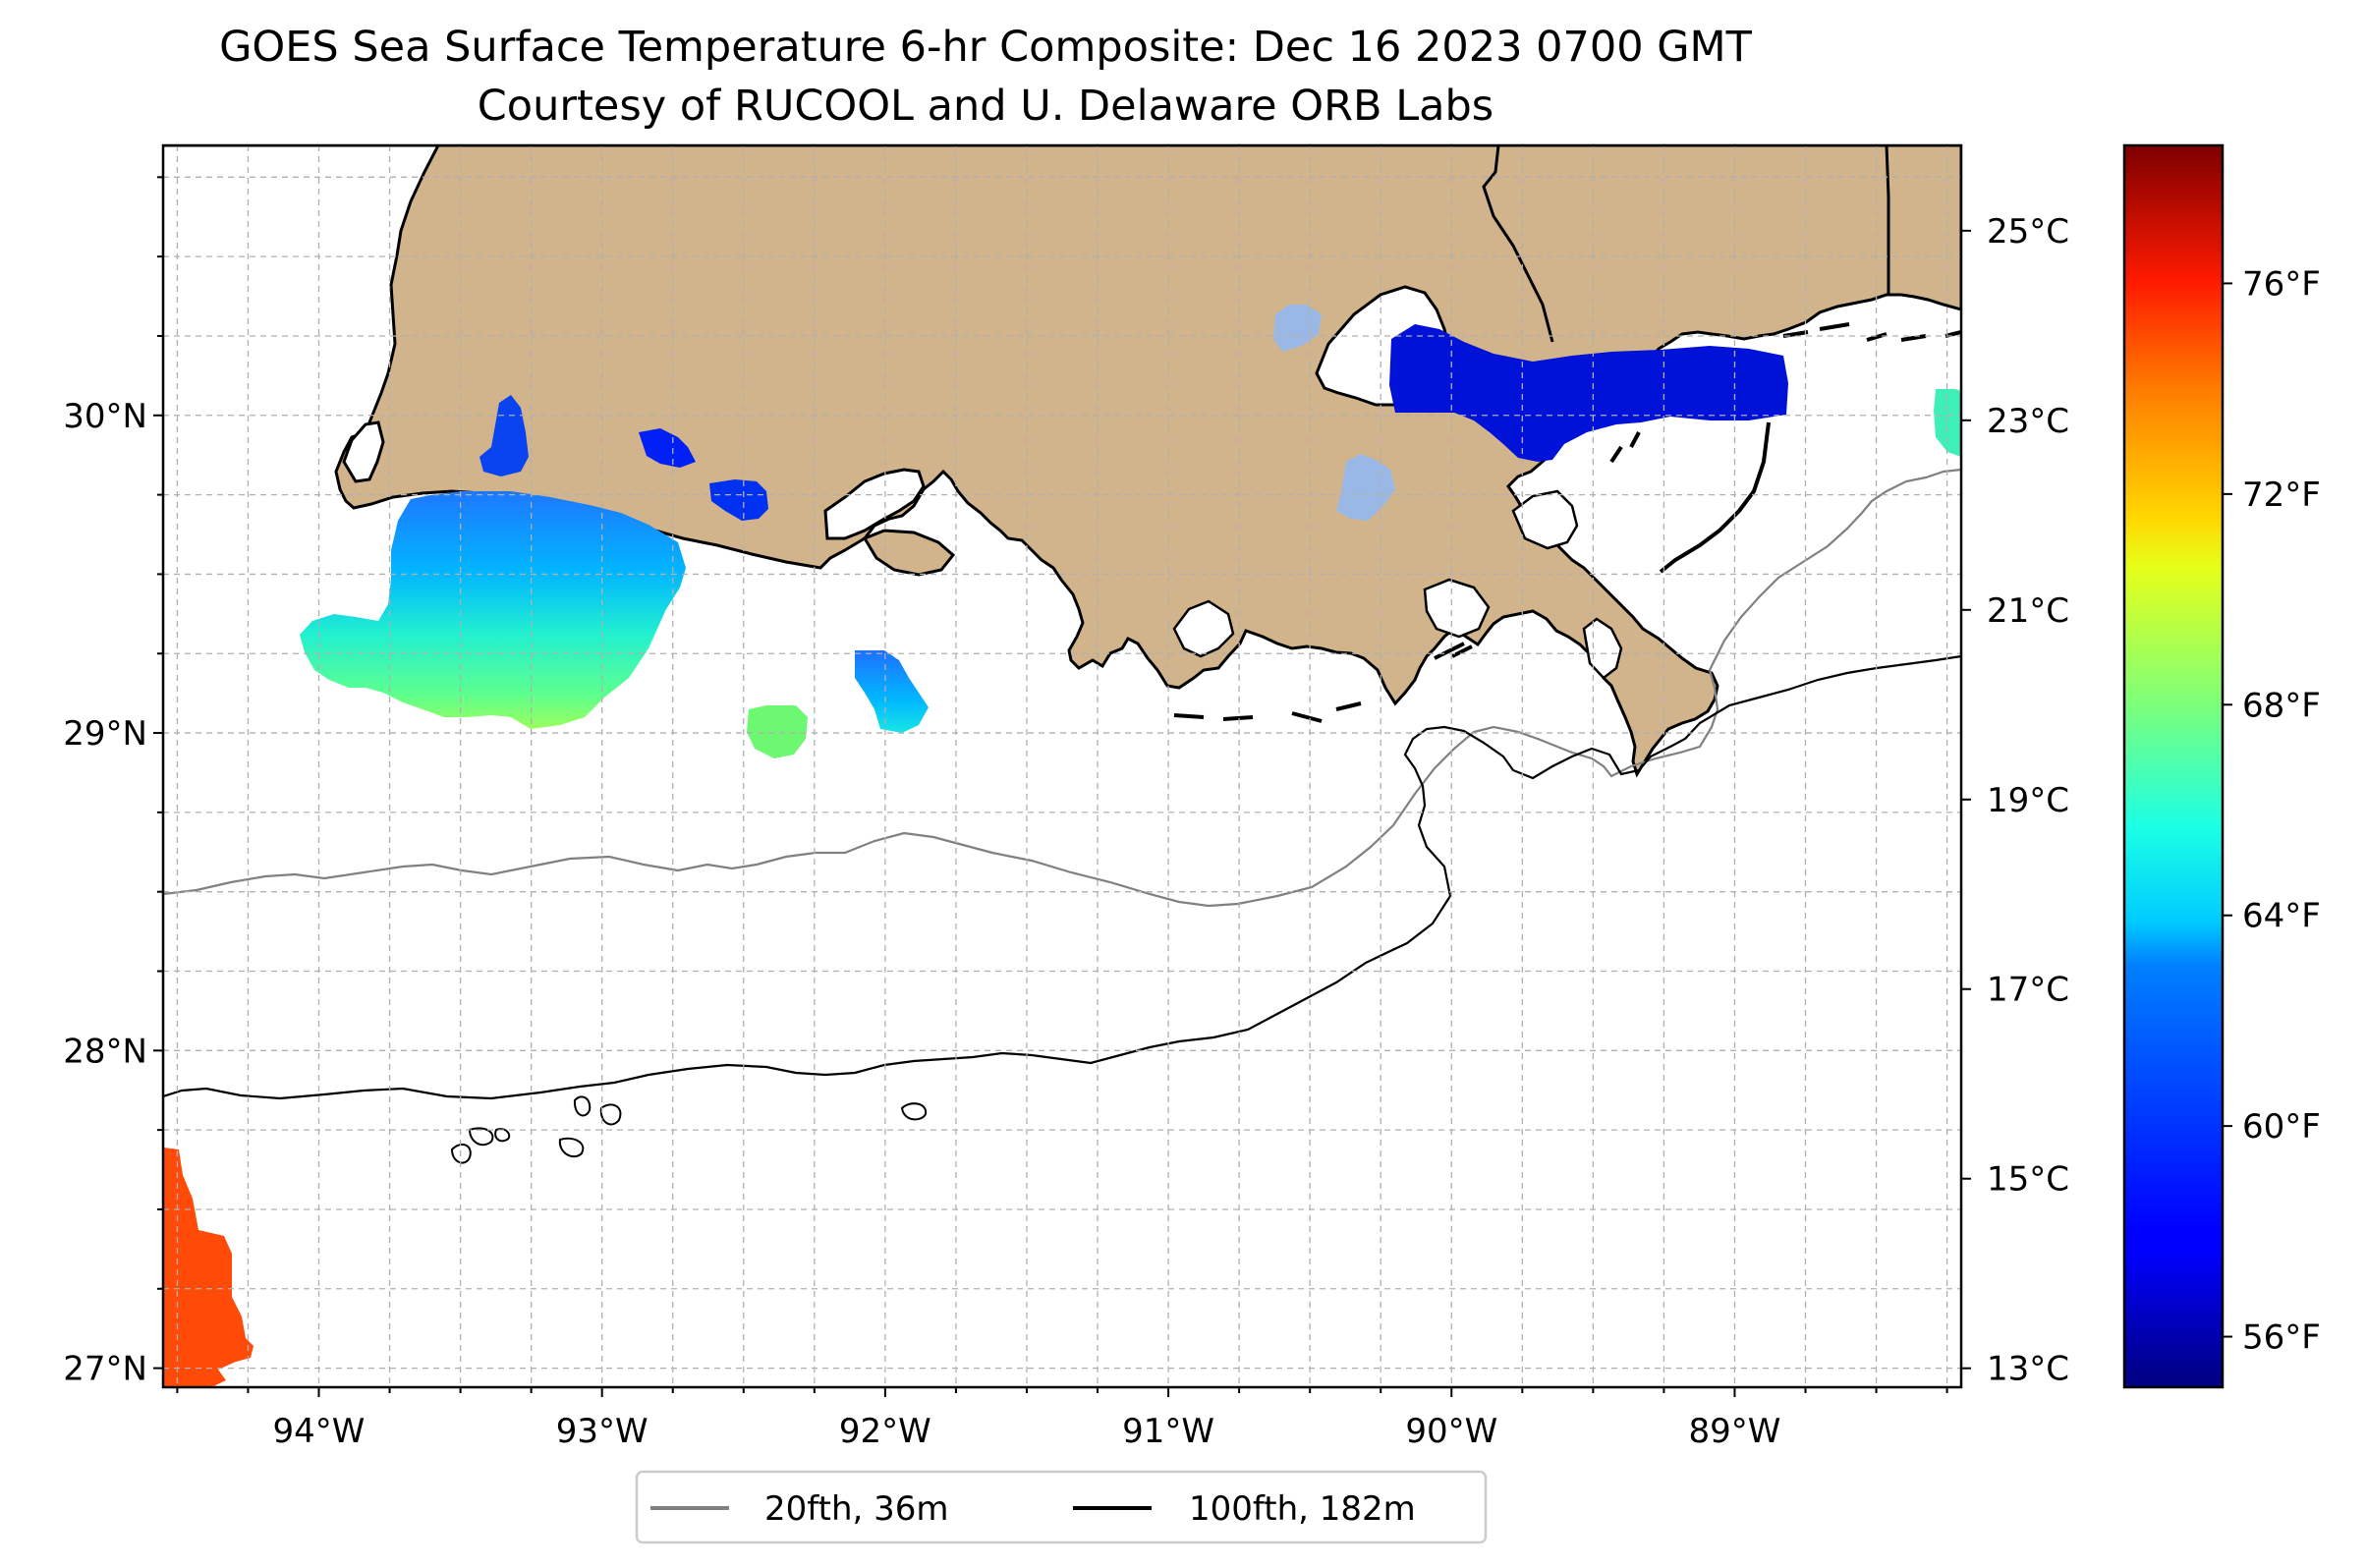 This screenshot has height=1568, width=2367. What do you see at coordinates (2281, 1127) in the screenshot?
I see `fahrenheit-tick-label: 60°F` at bounding box center [2281, 1127].